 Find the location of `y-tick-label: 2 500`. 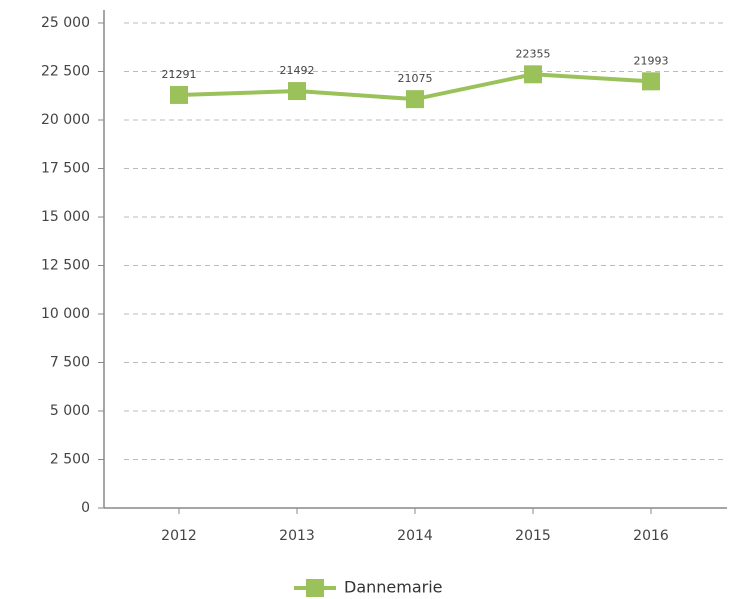

y-tick-label: 2 500 is located at coordinates (70, 460).